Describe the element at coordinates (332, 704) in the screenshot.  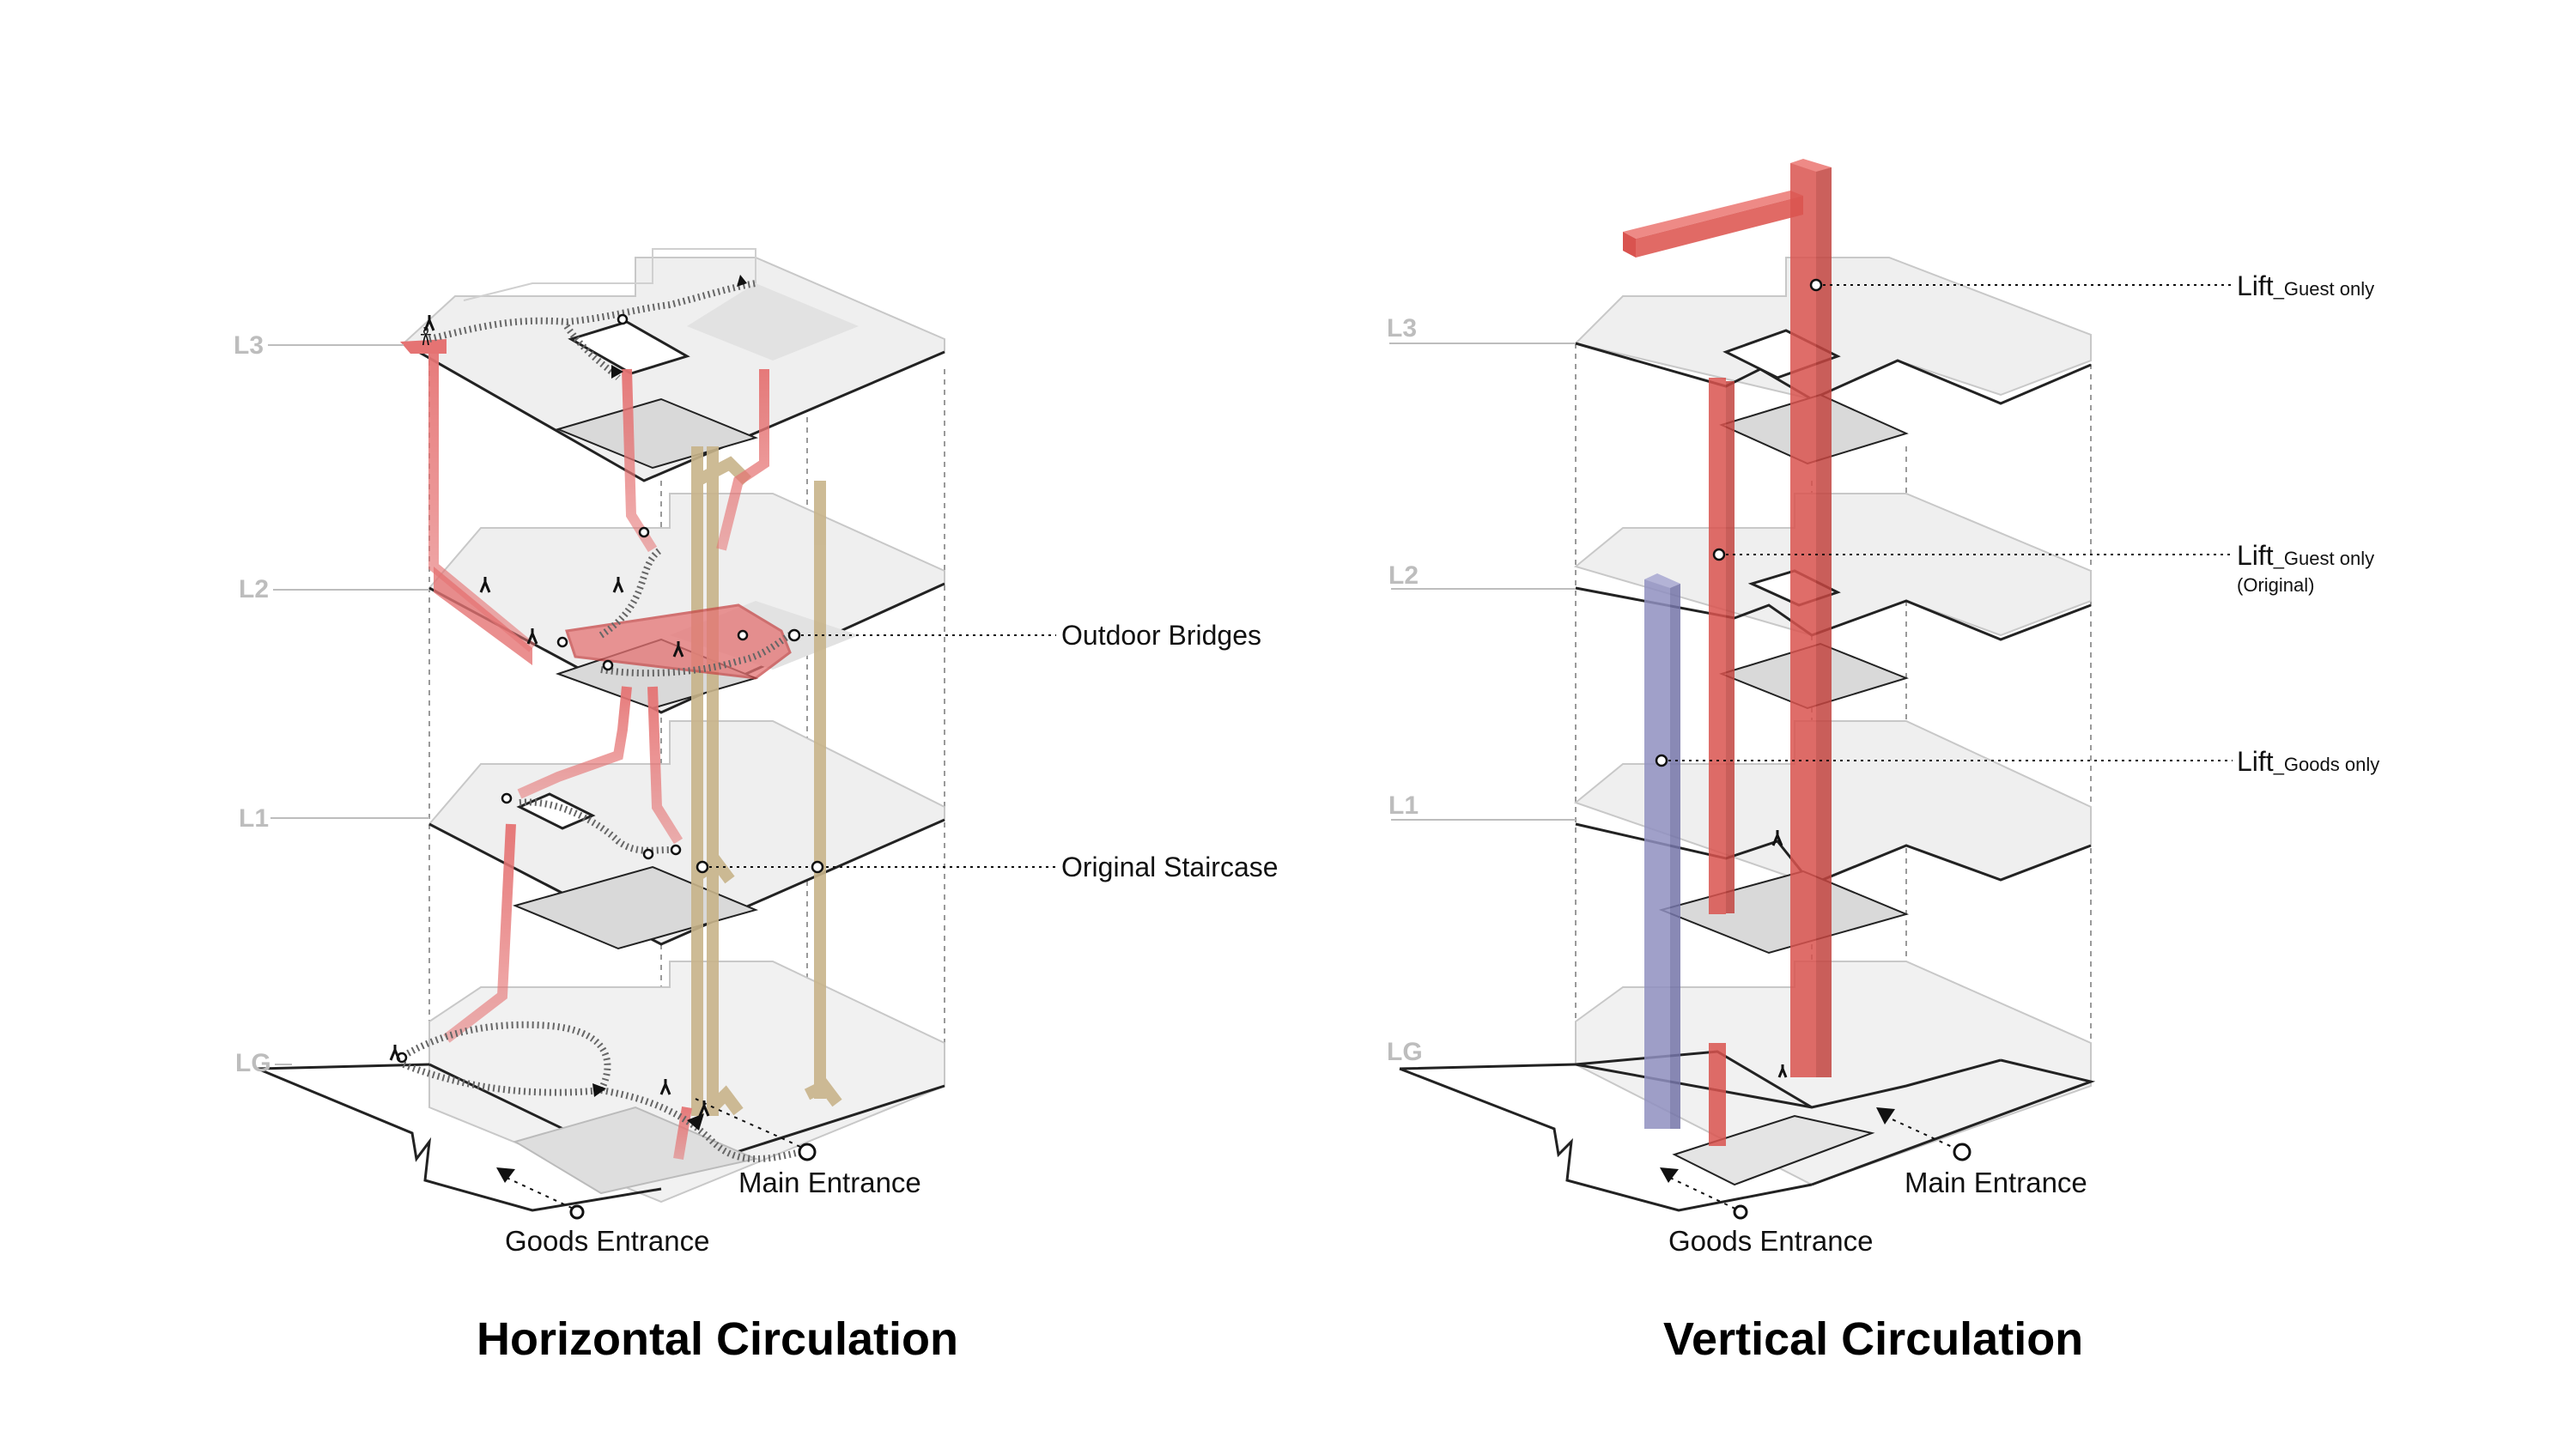
I see `level-labels-horizontal: L3 L2 L1 LG` at that location.